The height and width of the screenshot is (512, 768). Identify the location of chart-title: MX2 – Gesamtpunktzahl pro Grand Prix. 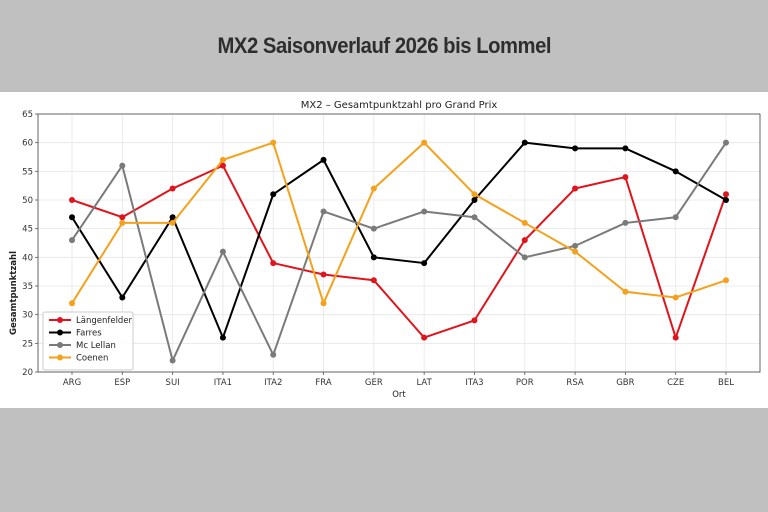
(399, 105).